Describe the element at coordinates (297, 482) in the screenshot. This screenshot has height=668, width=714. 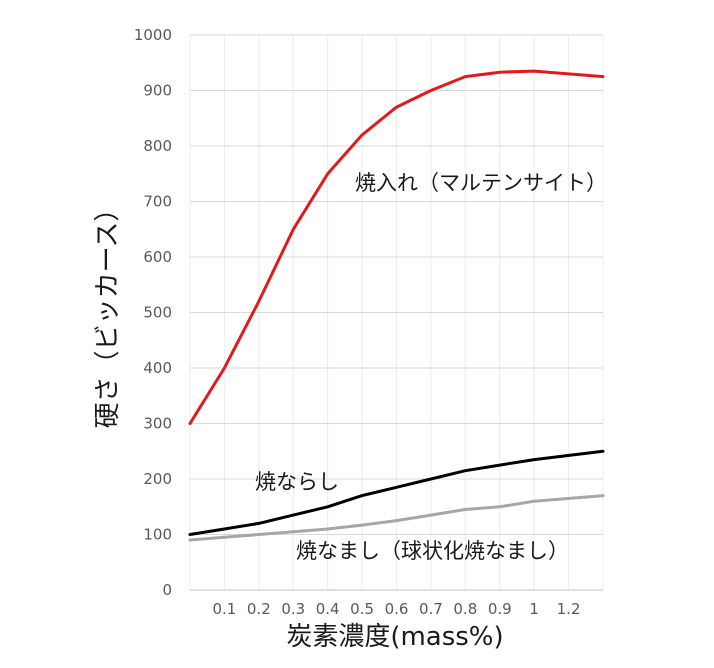
I see `series-label-normalized: 焼ならし` at that location.